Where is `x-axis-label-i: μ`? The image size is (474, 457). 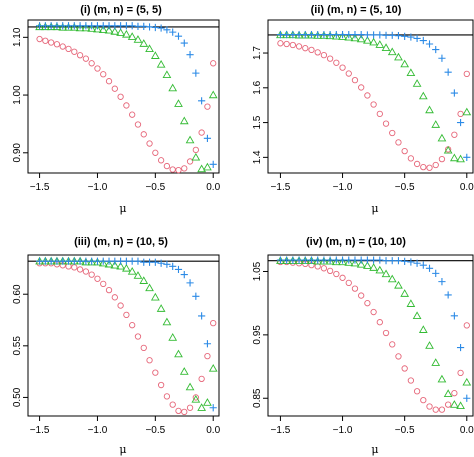 x-axis-label-i: μ is located at coordinates (122, 208).